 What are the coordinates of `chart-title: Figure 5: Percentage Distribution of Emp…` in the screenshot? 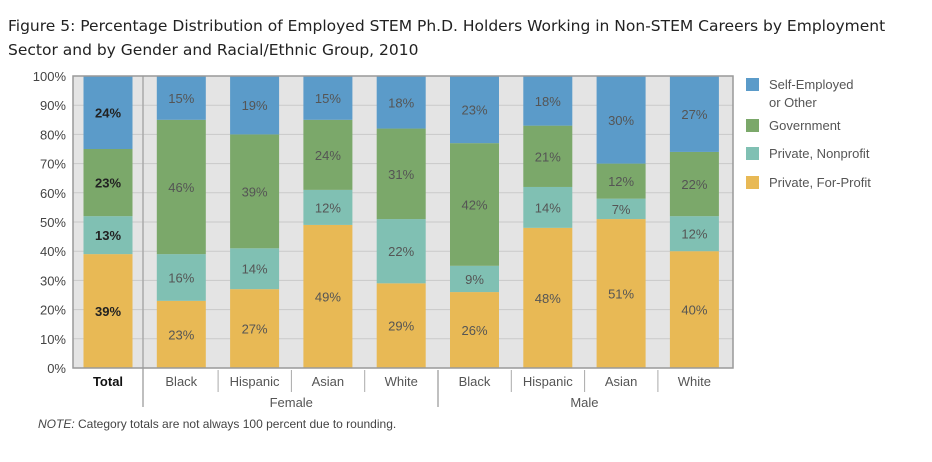 It's located at (447, 38).